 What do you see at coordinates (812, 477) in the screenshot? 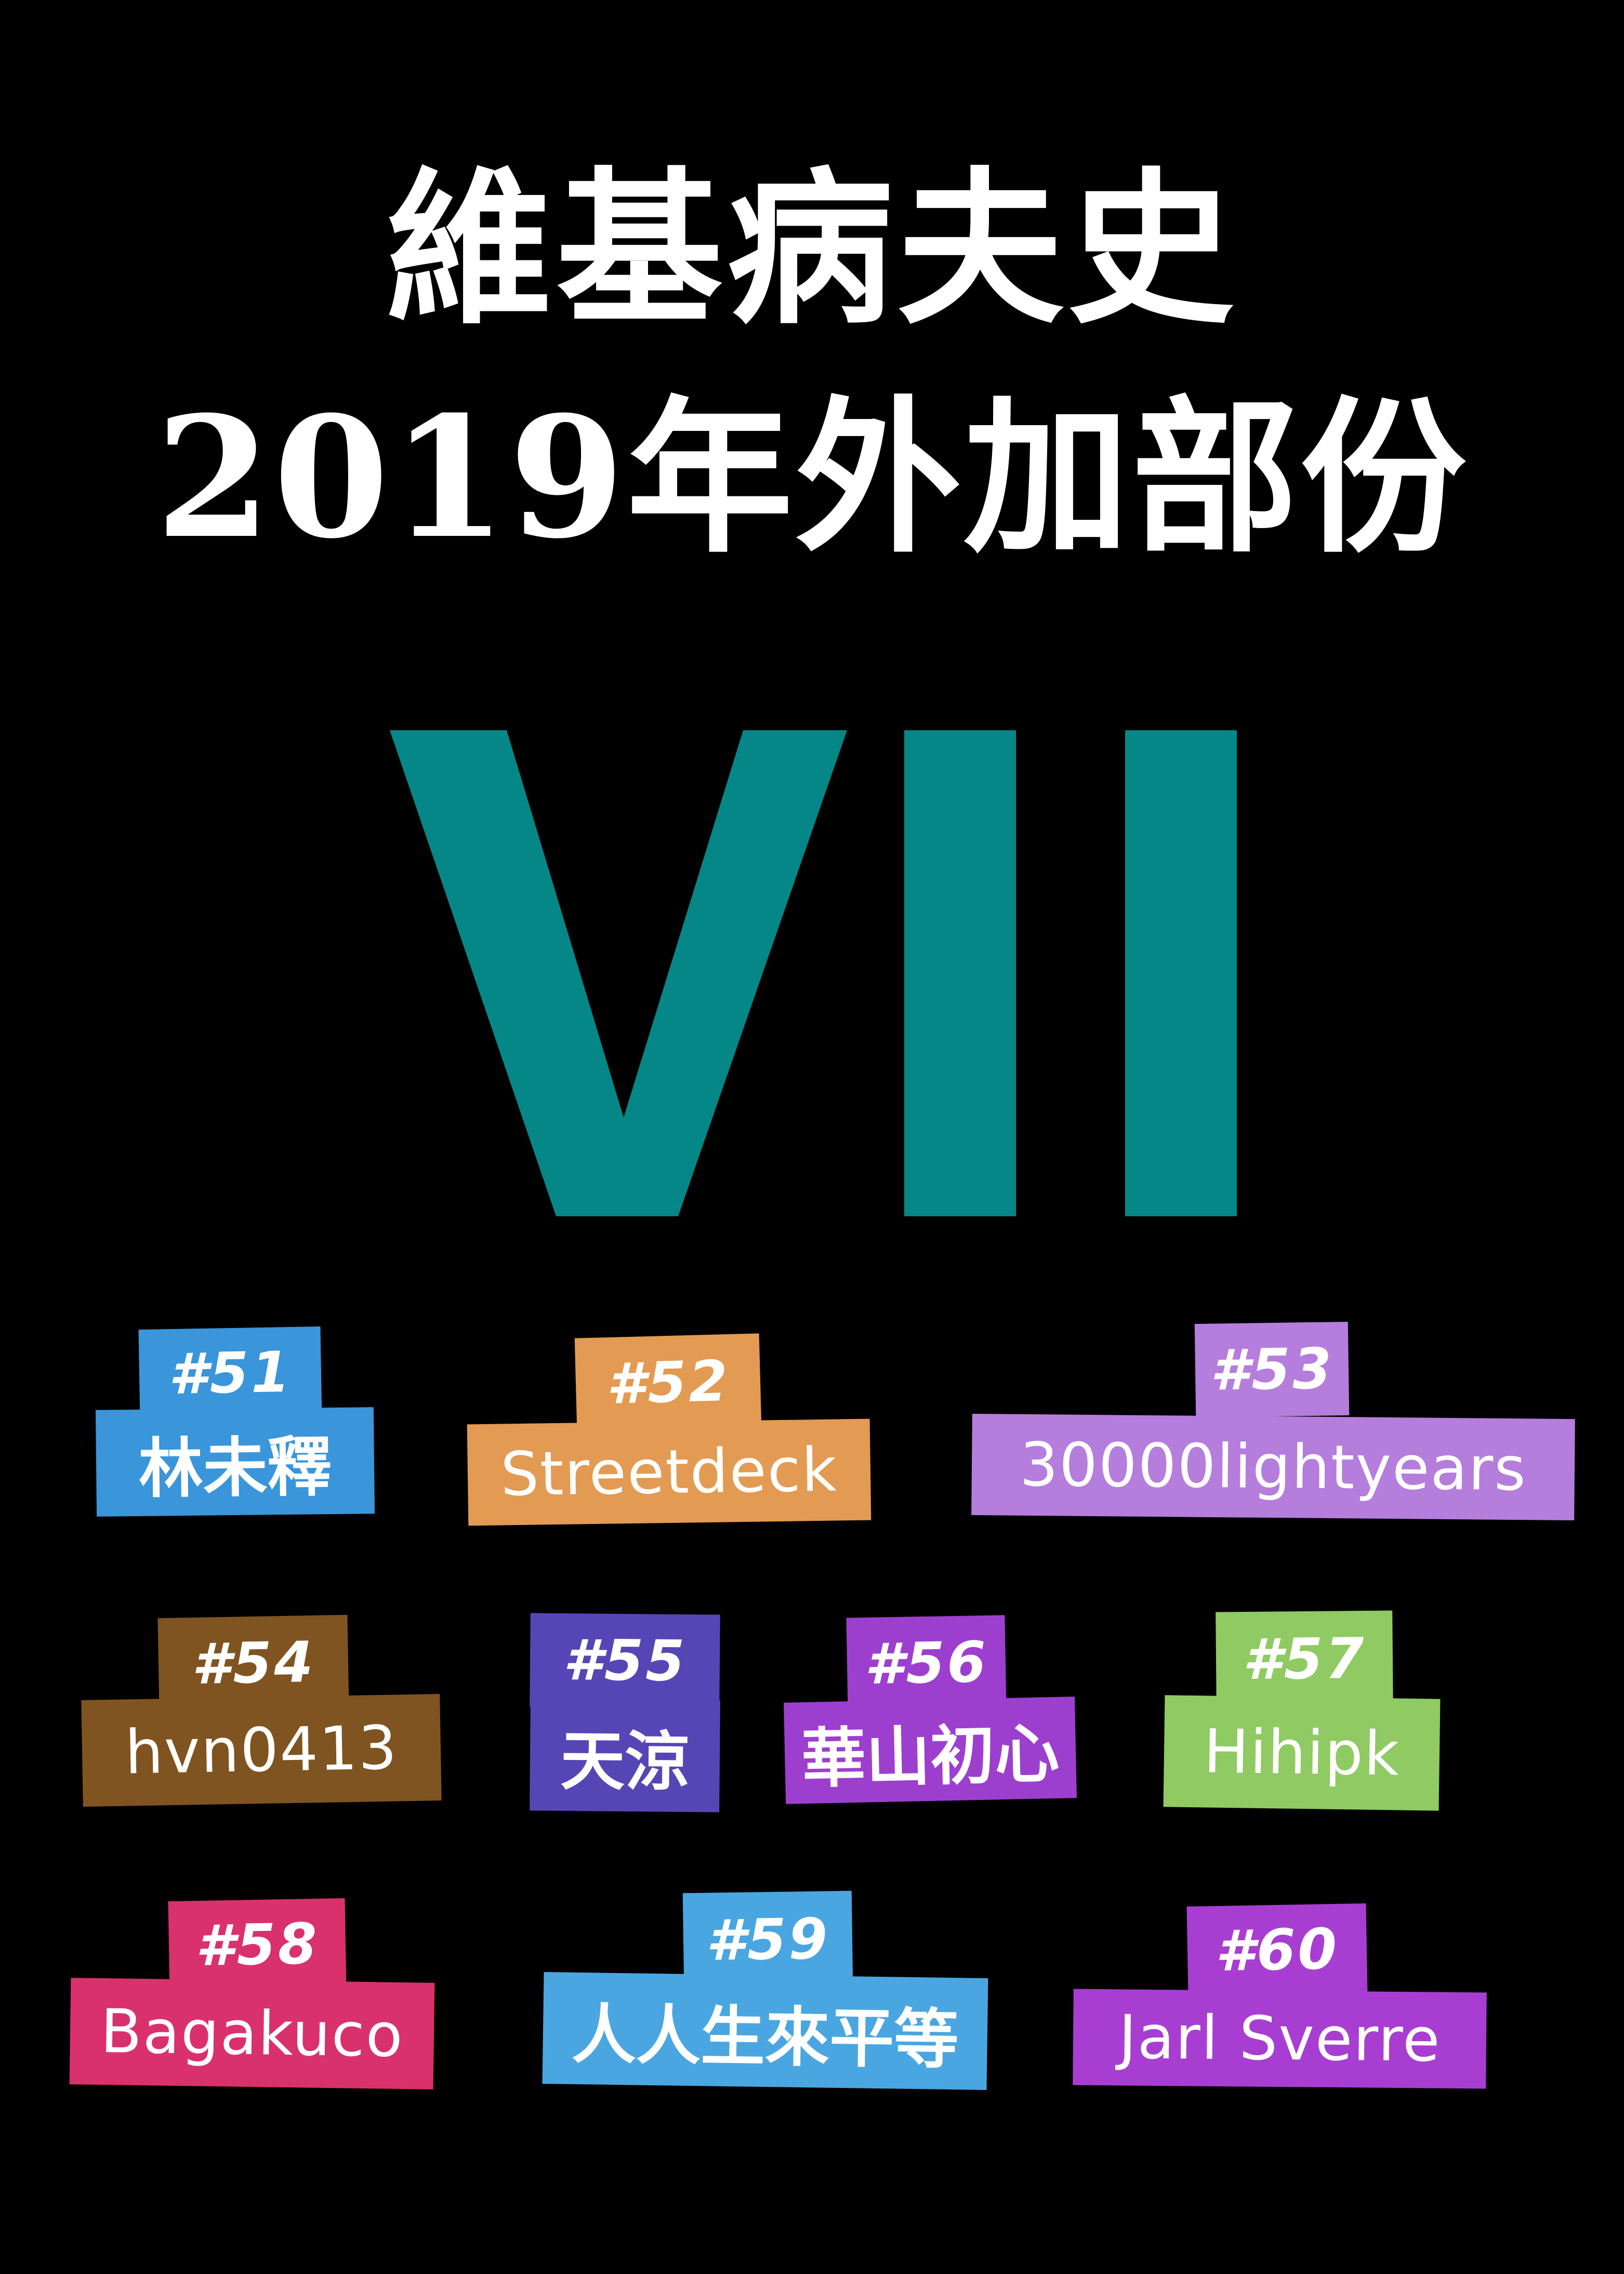
I see `page-subtitle: 2019年外加部份` at bounding box center [812, 477].